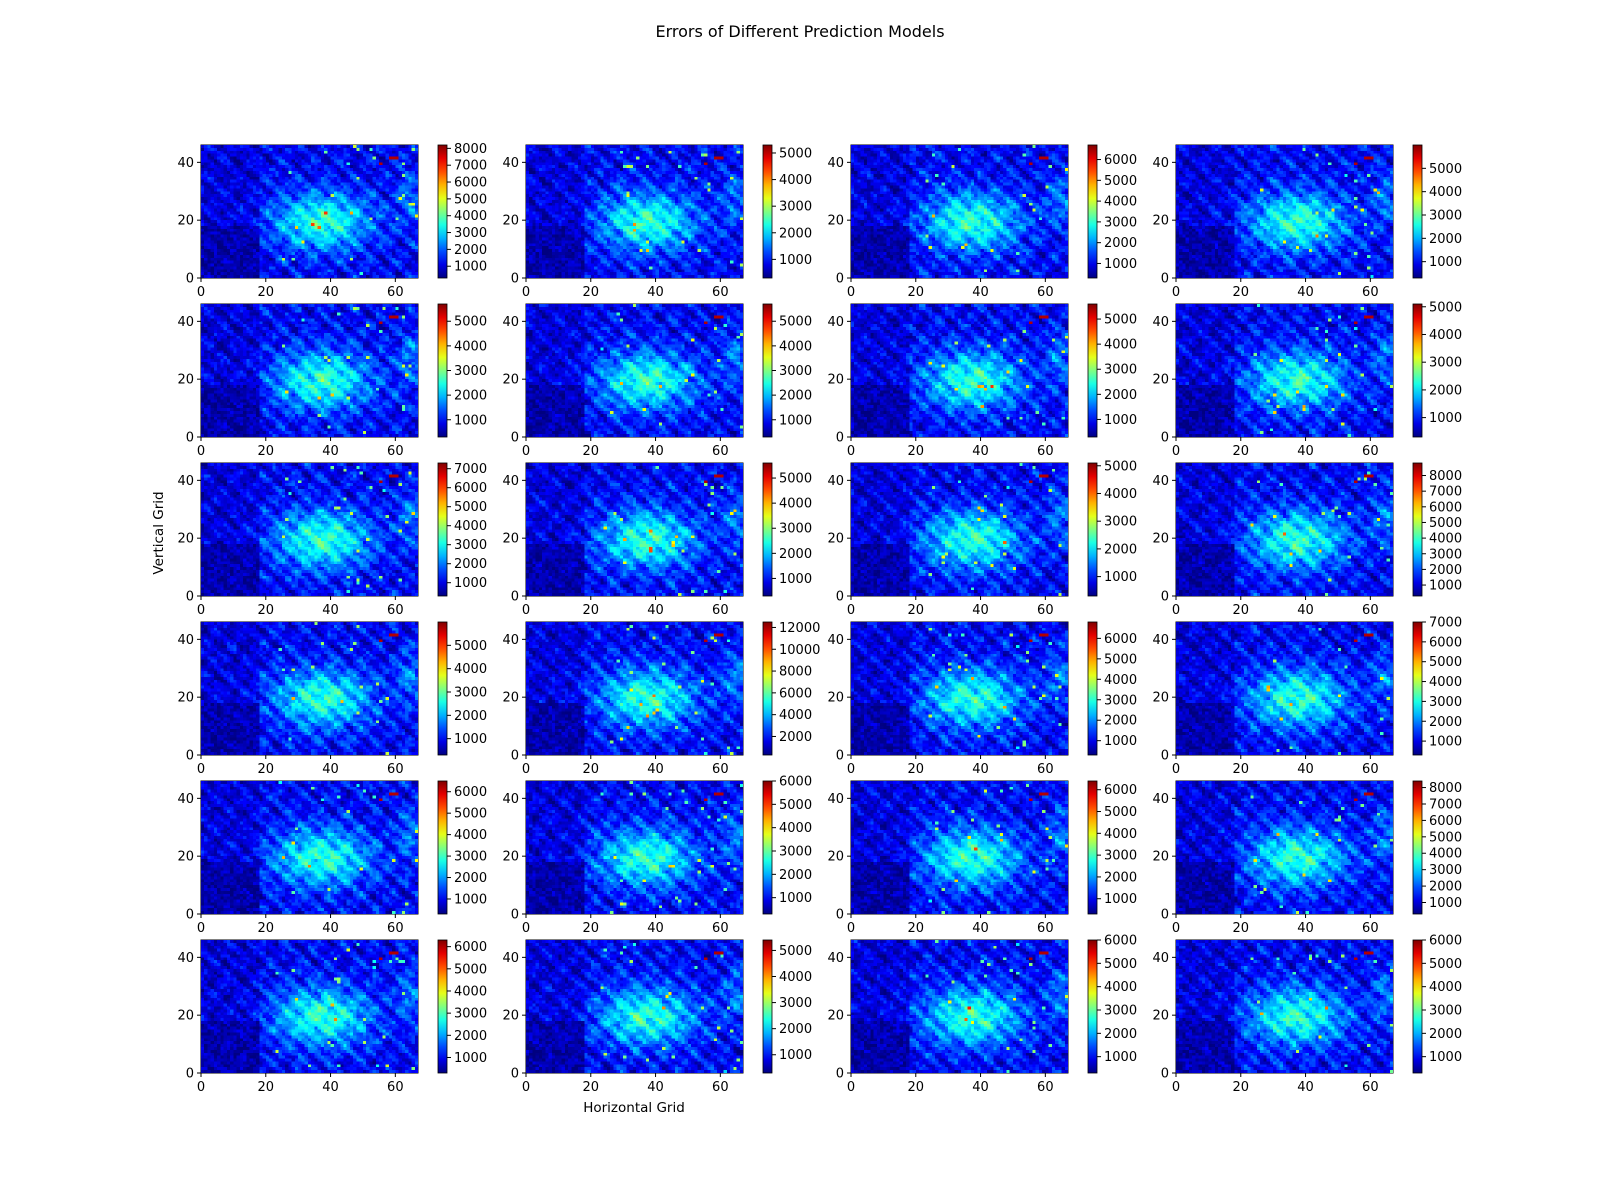 The height and width of the screenshot is (1200, 1600). I want to click on subplot-15: 0 20 40 60 0 20 40 1000 2000 3000 4000 5000 6000, so click(982, 699).